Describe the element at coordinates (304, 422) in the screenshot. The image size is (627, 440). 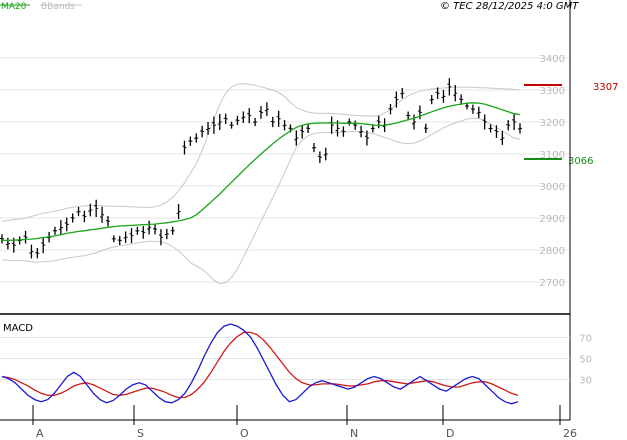
I see `x-axis: A S O N D 26` at that location.